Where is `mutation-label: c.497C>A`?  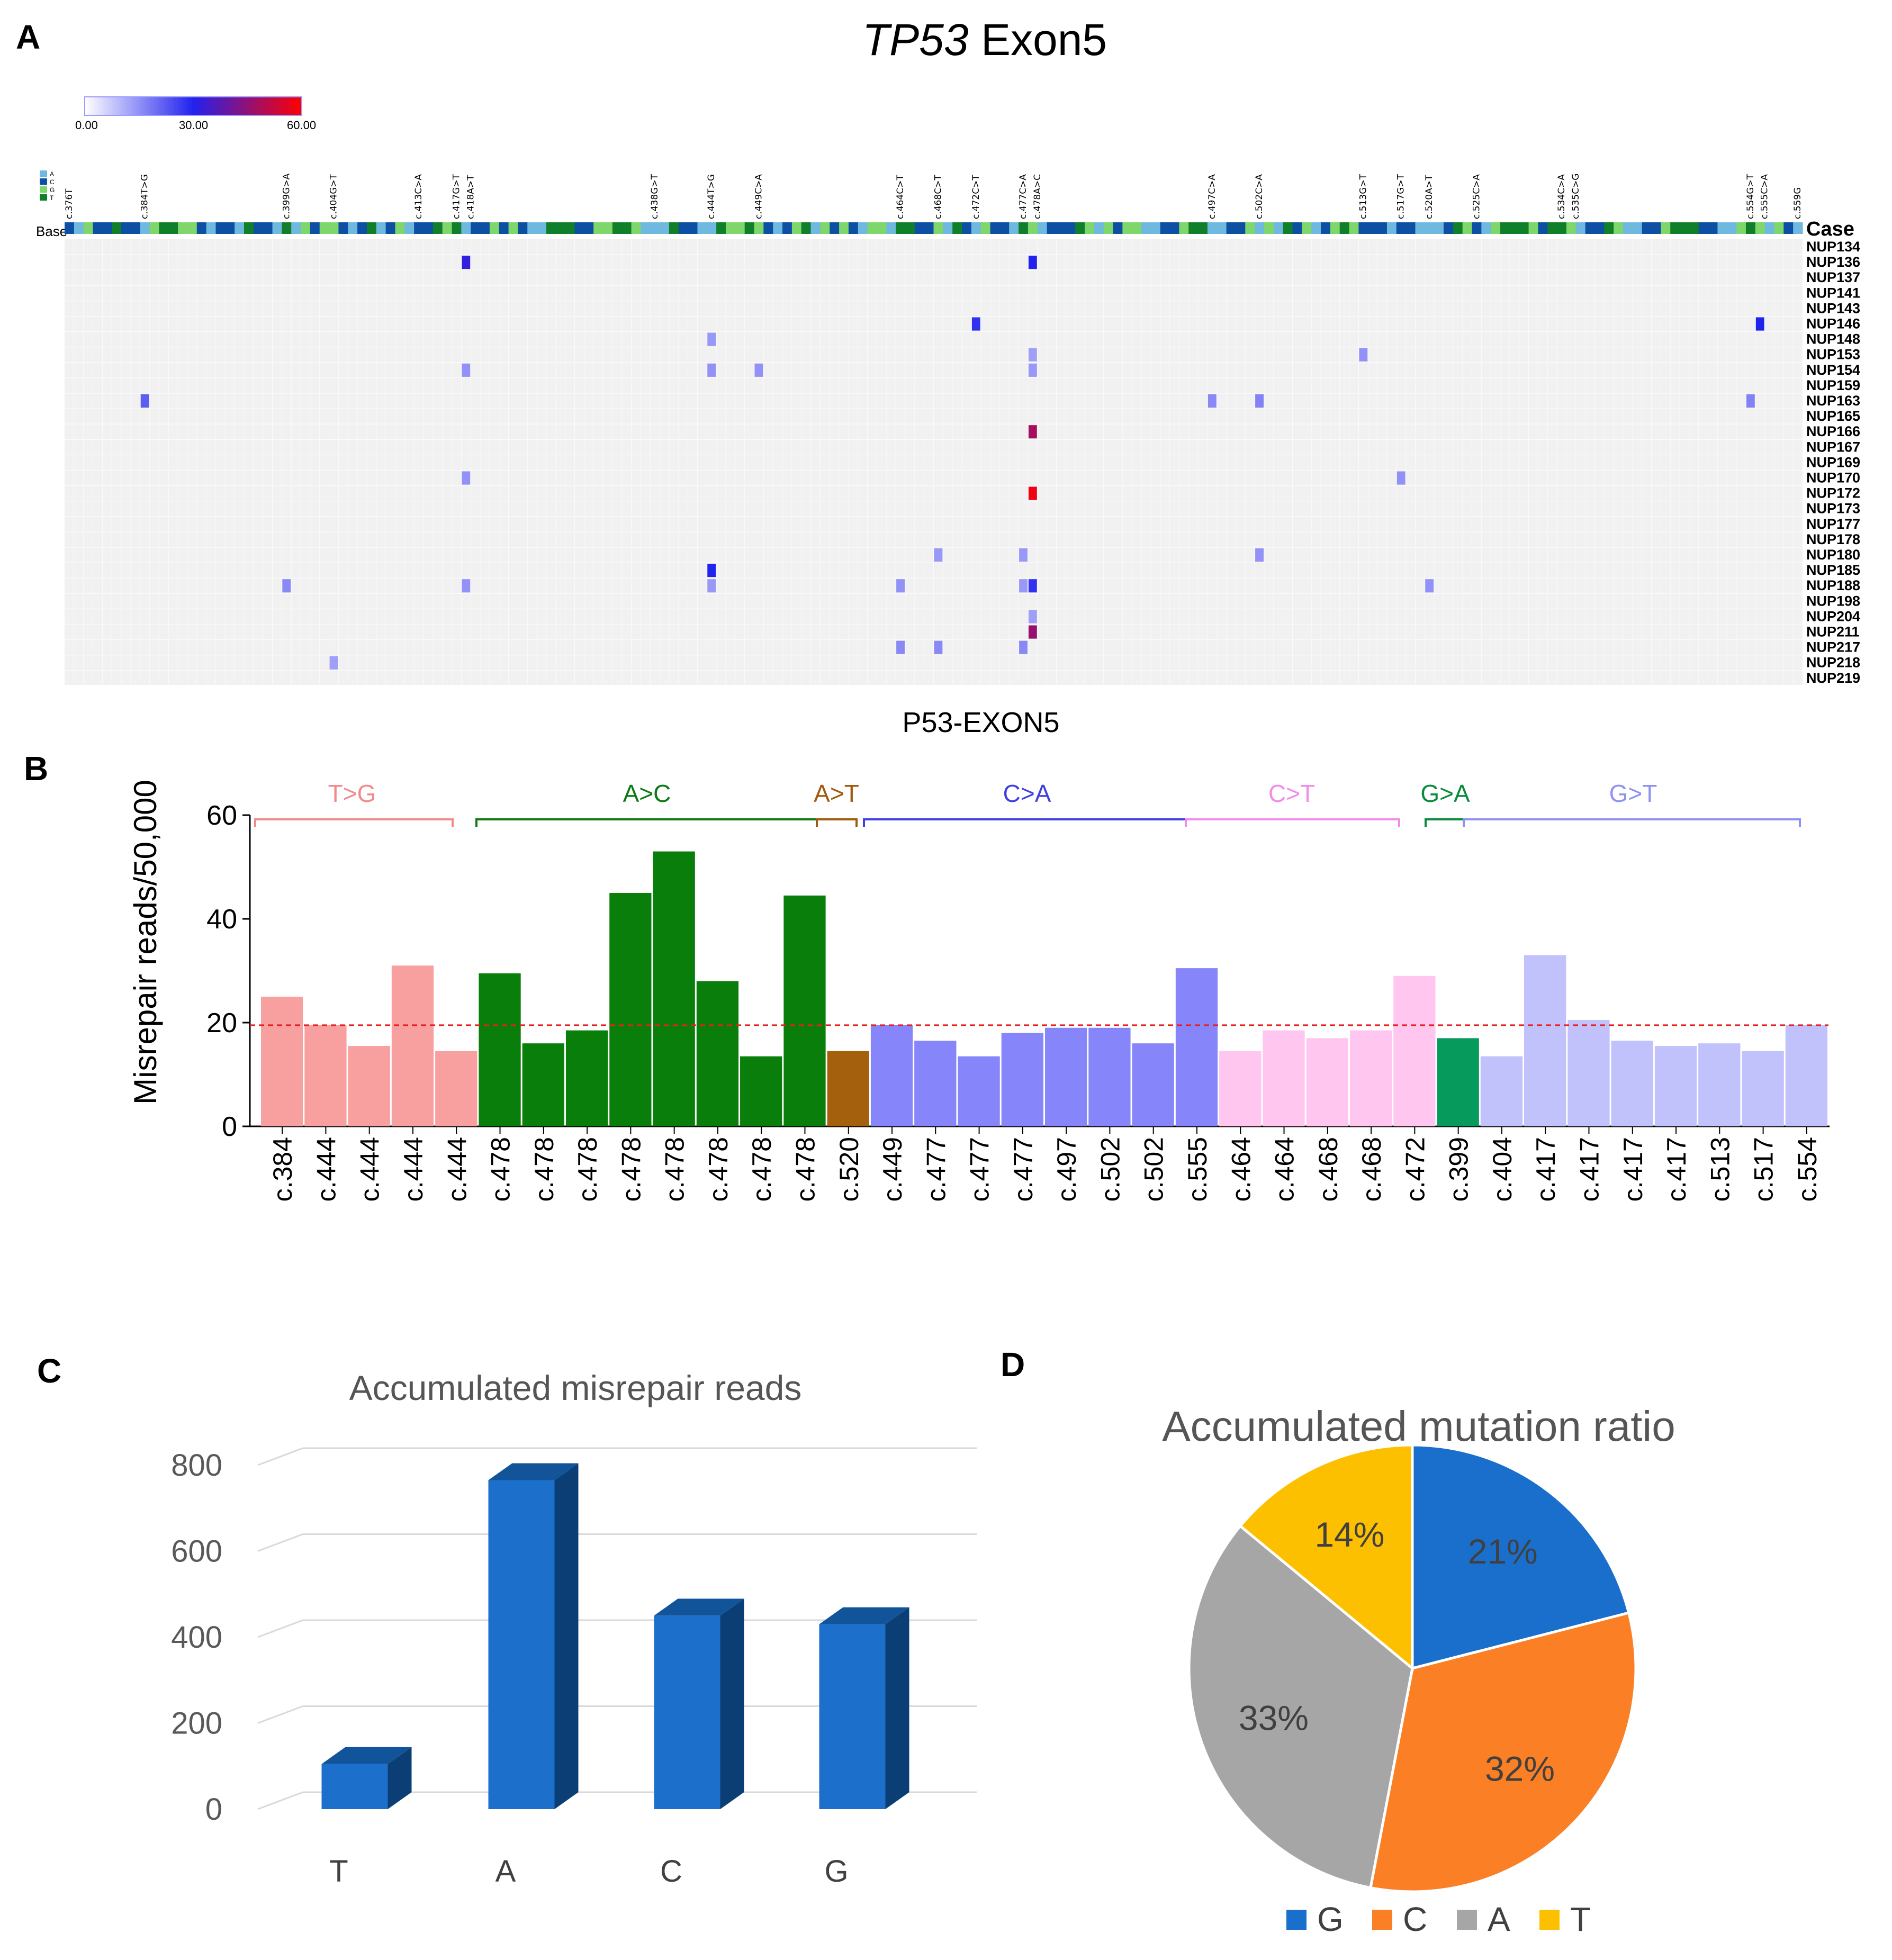
mutation-label: c.497C>A is located at coordinates (1212, 196).